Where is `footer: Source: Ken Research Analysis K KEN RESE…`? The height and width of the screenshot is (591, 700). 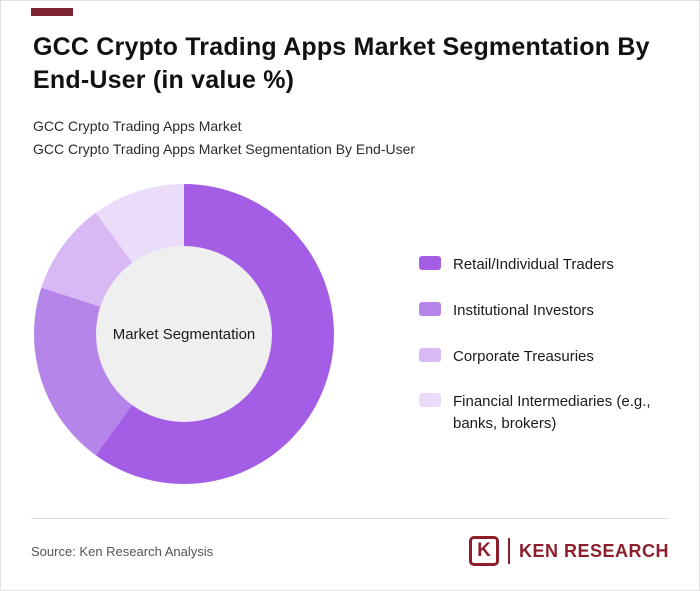 footer: Source: Ken Research Analysis K KEN RESE… is located at coordinates (350, 551).